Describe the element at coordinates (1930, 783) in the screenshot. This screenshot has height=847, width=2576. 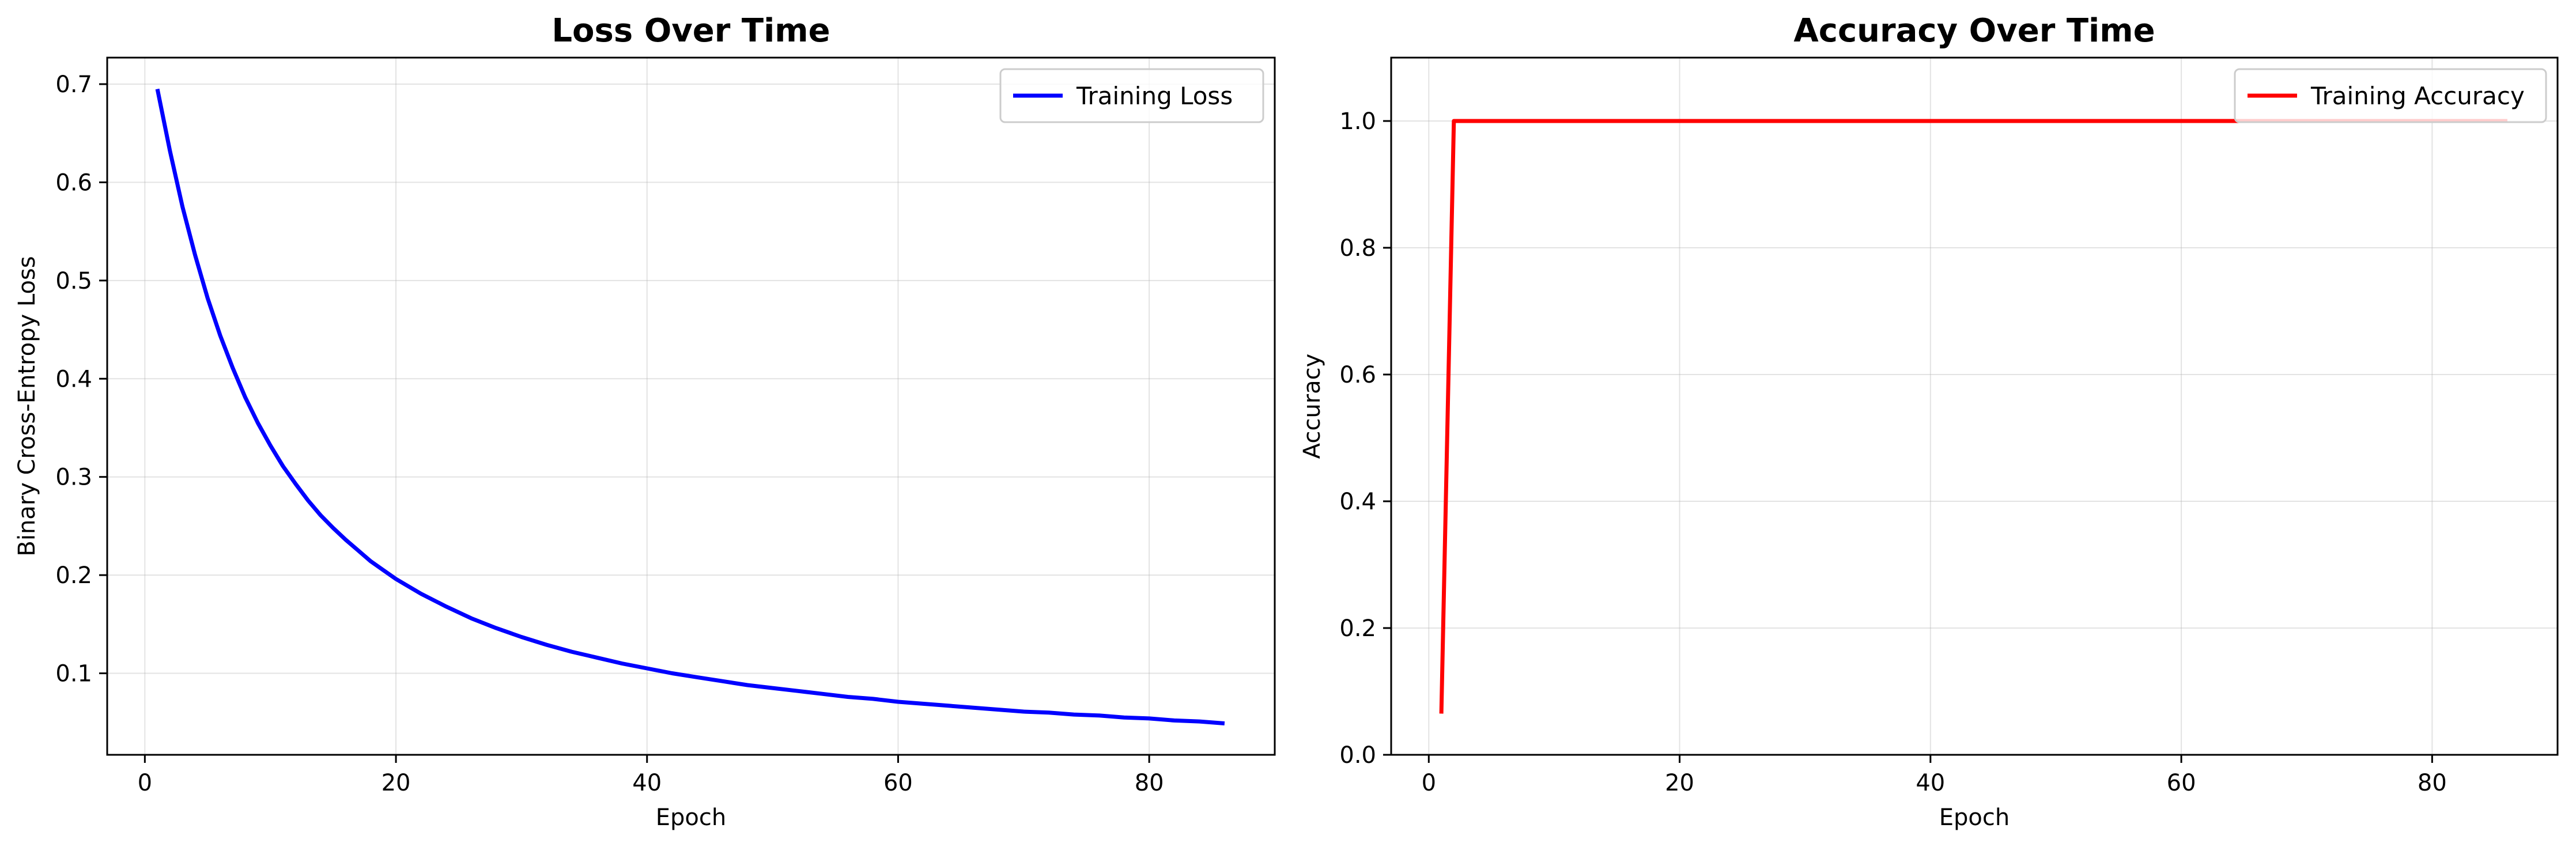
I see `accuracy-x-tick-label: 40` at that location.